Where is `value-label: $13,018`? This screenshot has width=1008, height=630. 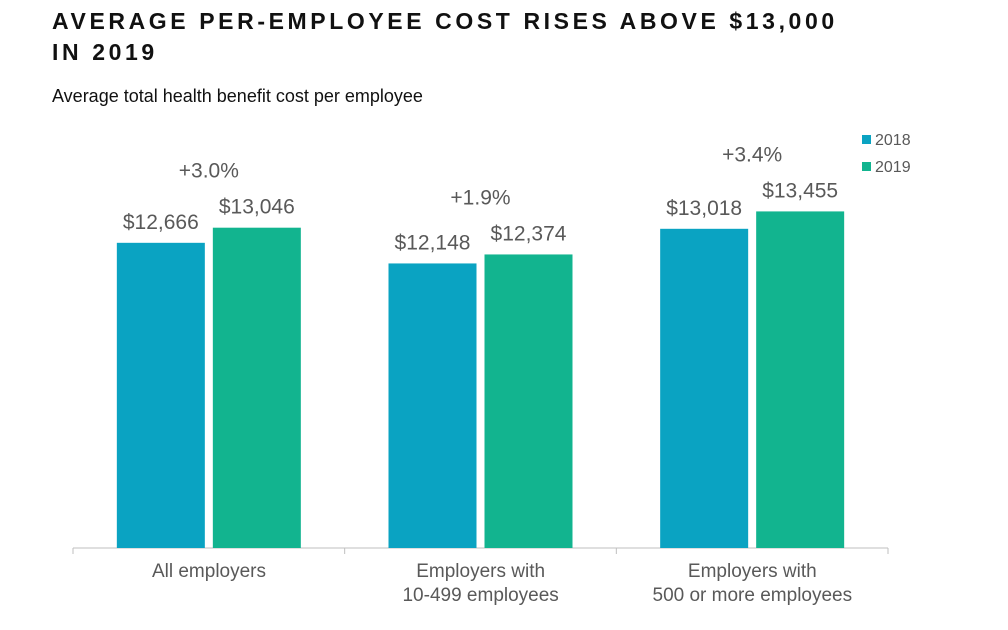
value-label: $13,018 is located at coordinates (704, 208).